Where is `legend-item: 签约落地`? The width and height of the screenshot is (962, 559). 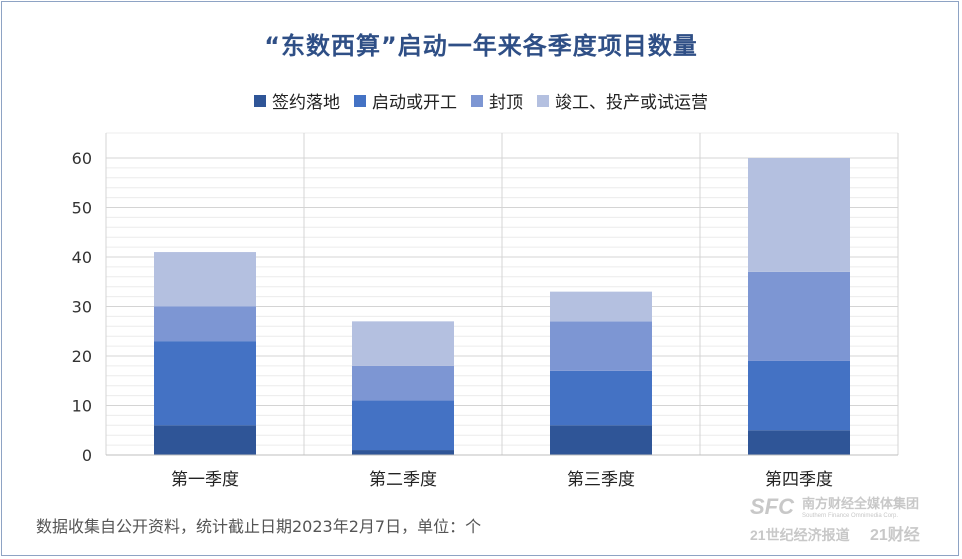 legend-item: 签约落地 is located at coordinates (297, 100).